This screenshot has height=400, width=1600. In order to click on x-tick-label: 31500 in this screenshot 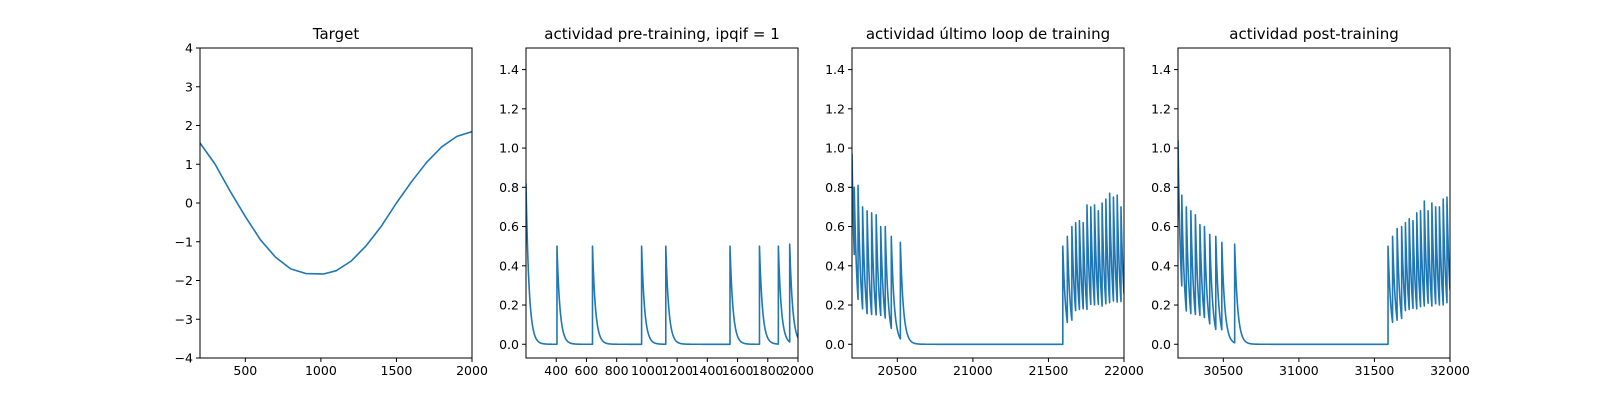, I will do `click(1375, 370)`.